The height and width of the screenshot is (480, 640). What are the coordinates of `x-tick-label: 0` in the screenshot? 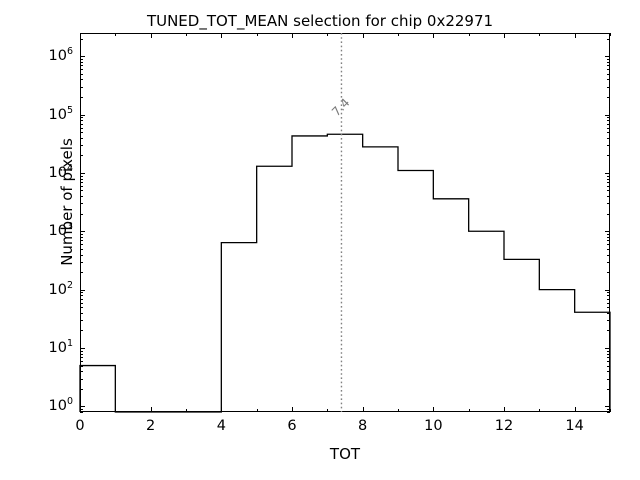 It's located at (80, 426).